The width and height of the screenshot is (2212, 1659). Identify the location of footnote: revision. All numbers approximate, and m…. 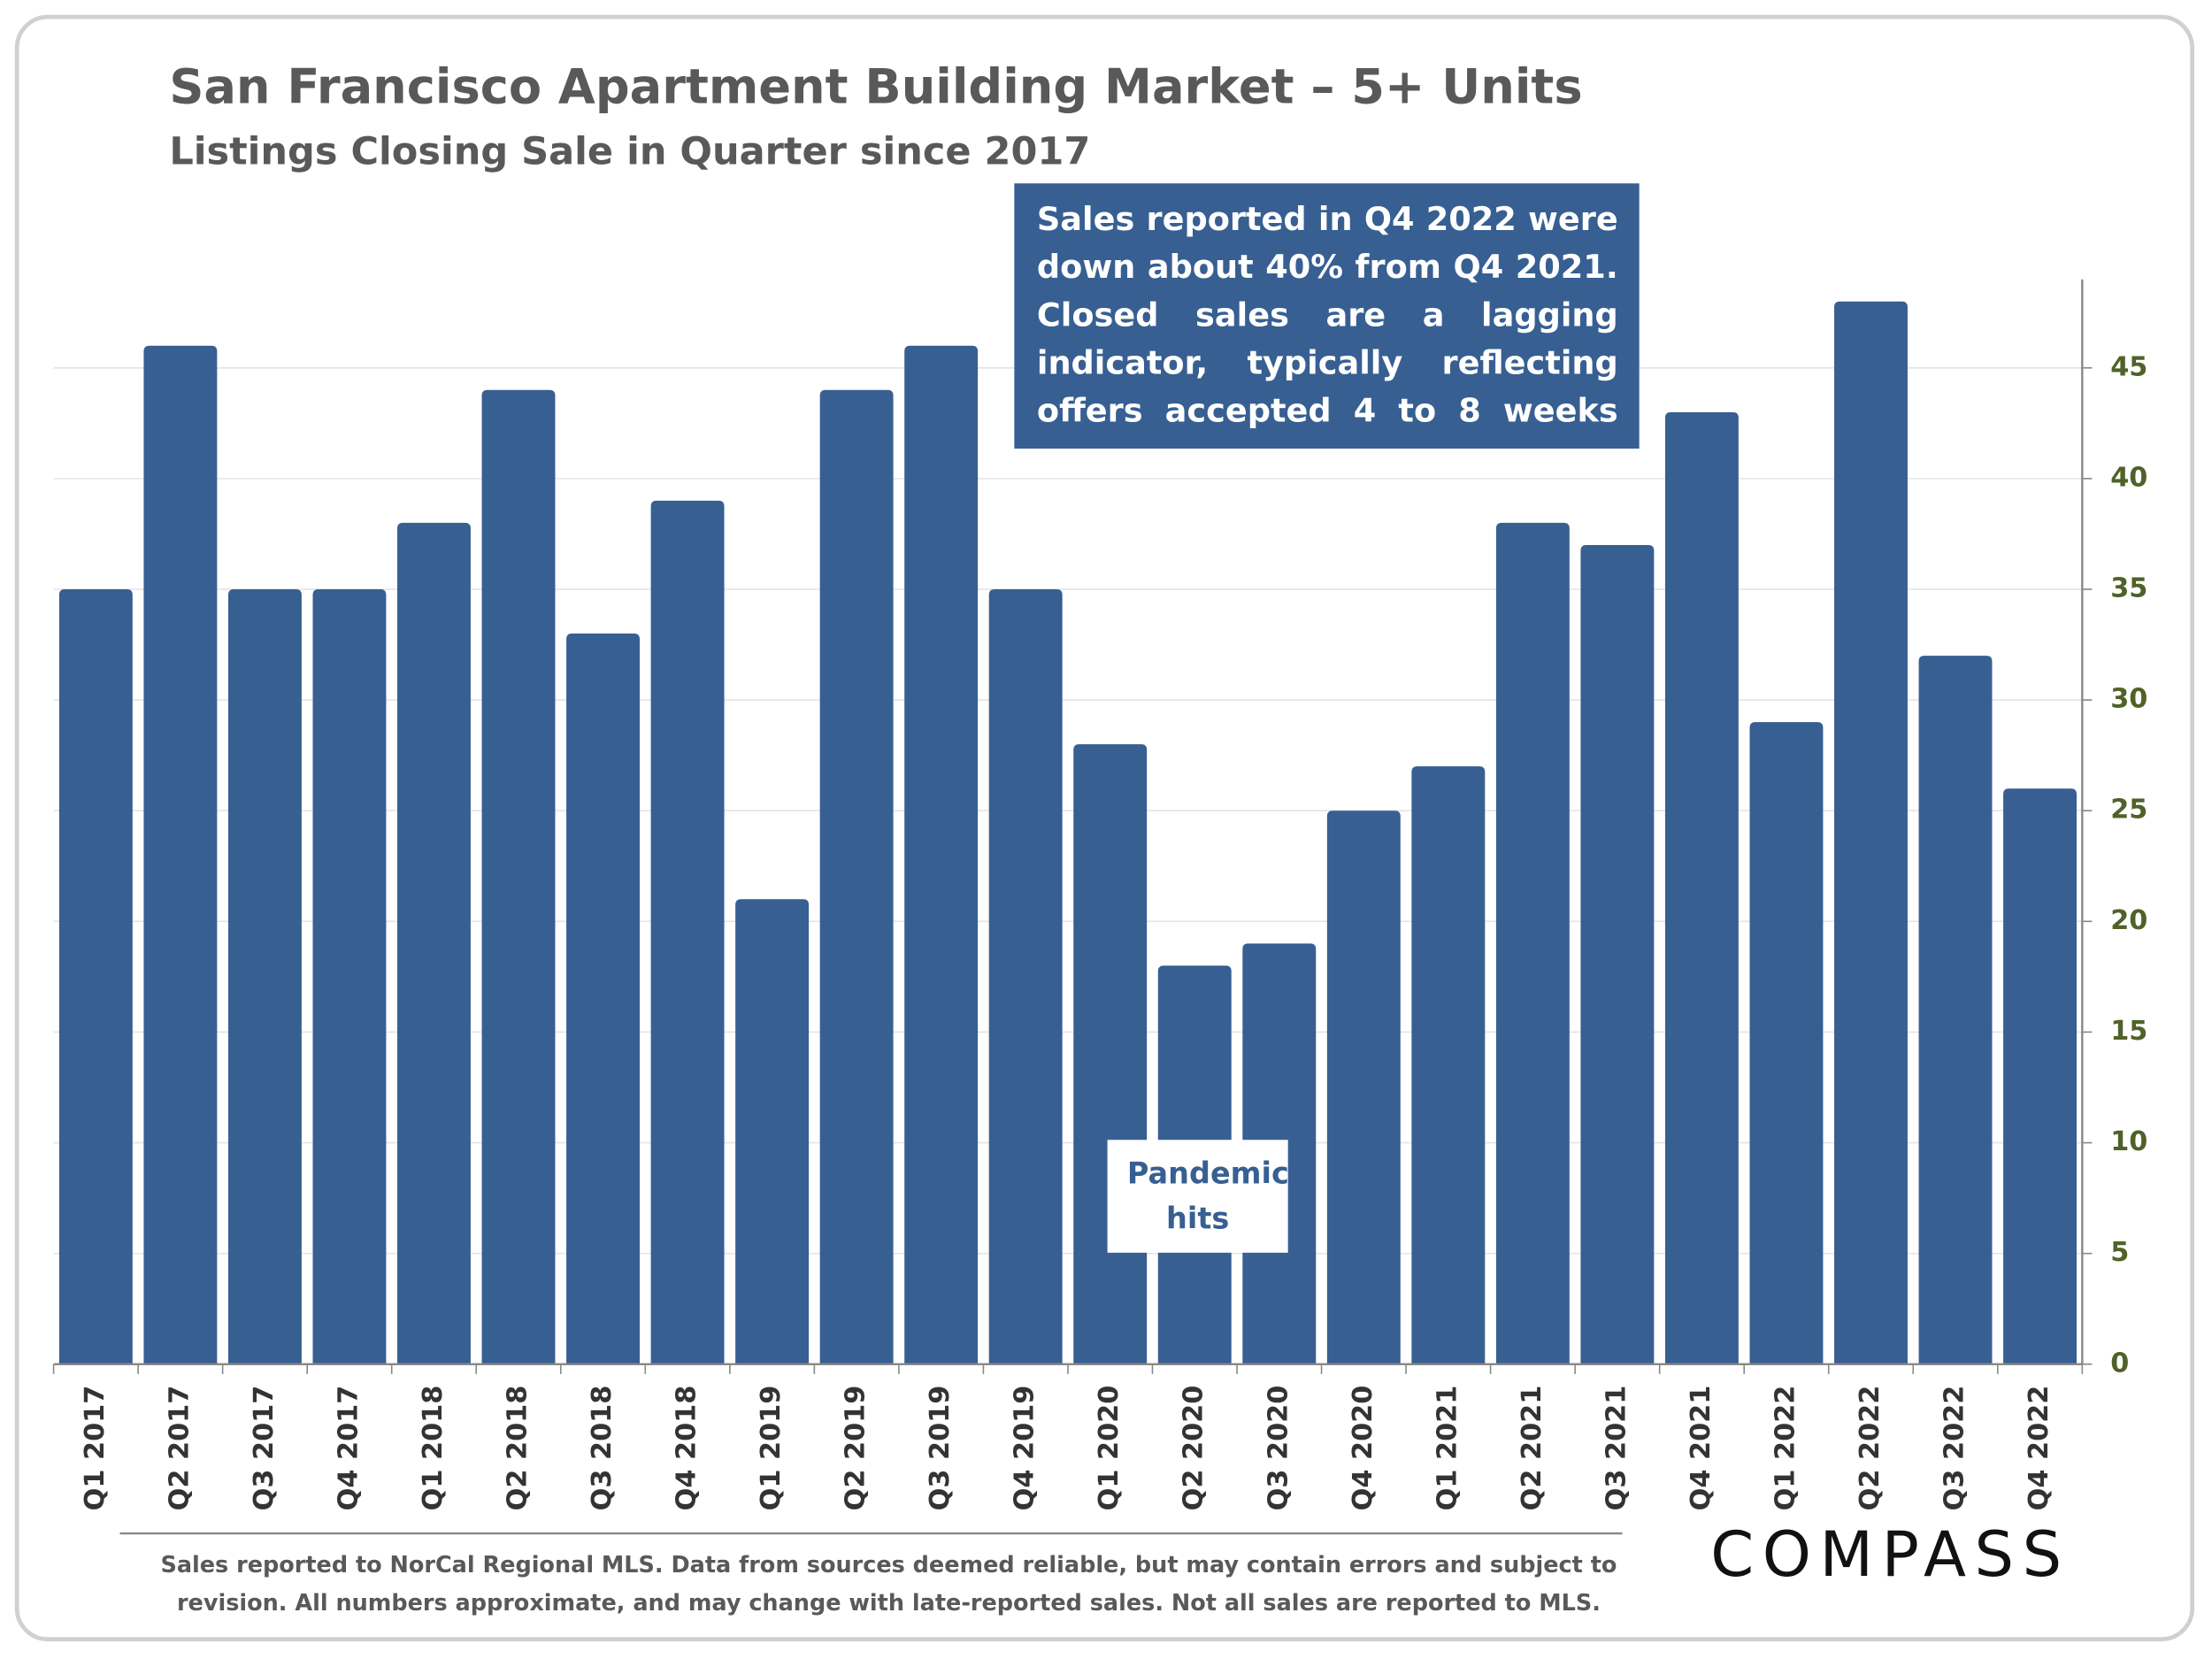
(889, 1604).